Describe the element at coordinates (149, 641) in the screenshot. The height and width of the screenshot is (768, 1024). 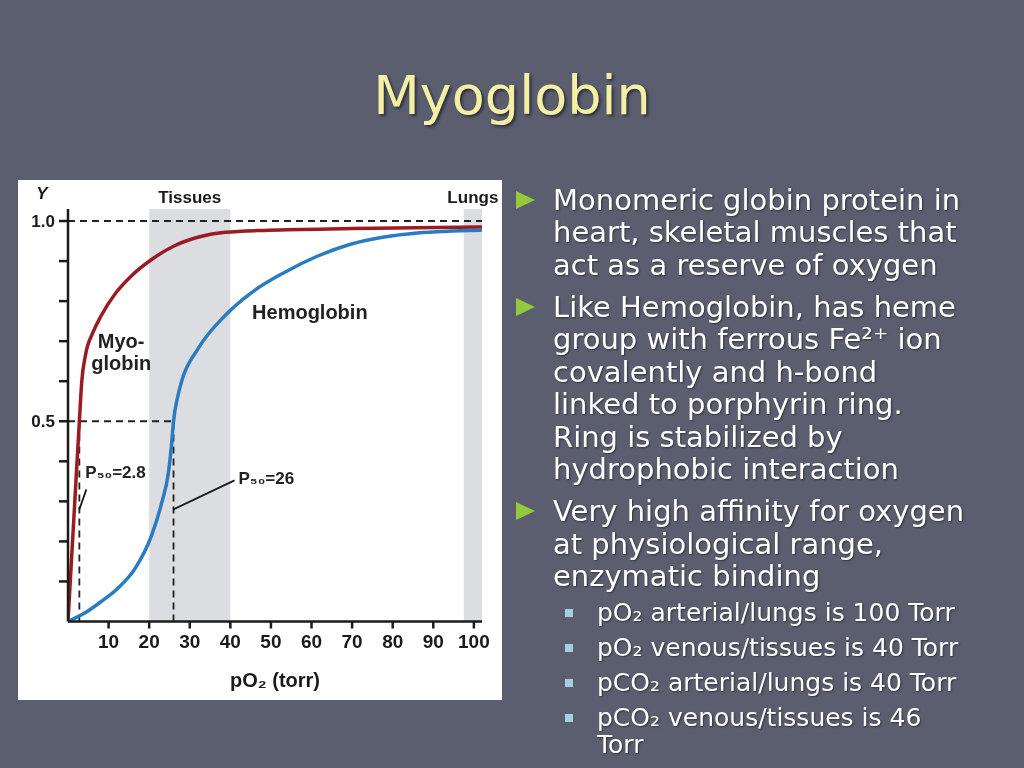
I see `x-tick-label: 20` at that location.